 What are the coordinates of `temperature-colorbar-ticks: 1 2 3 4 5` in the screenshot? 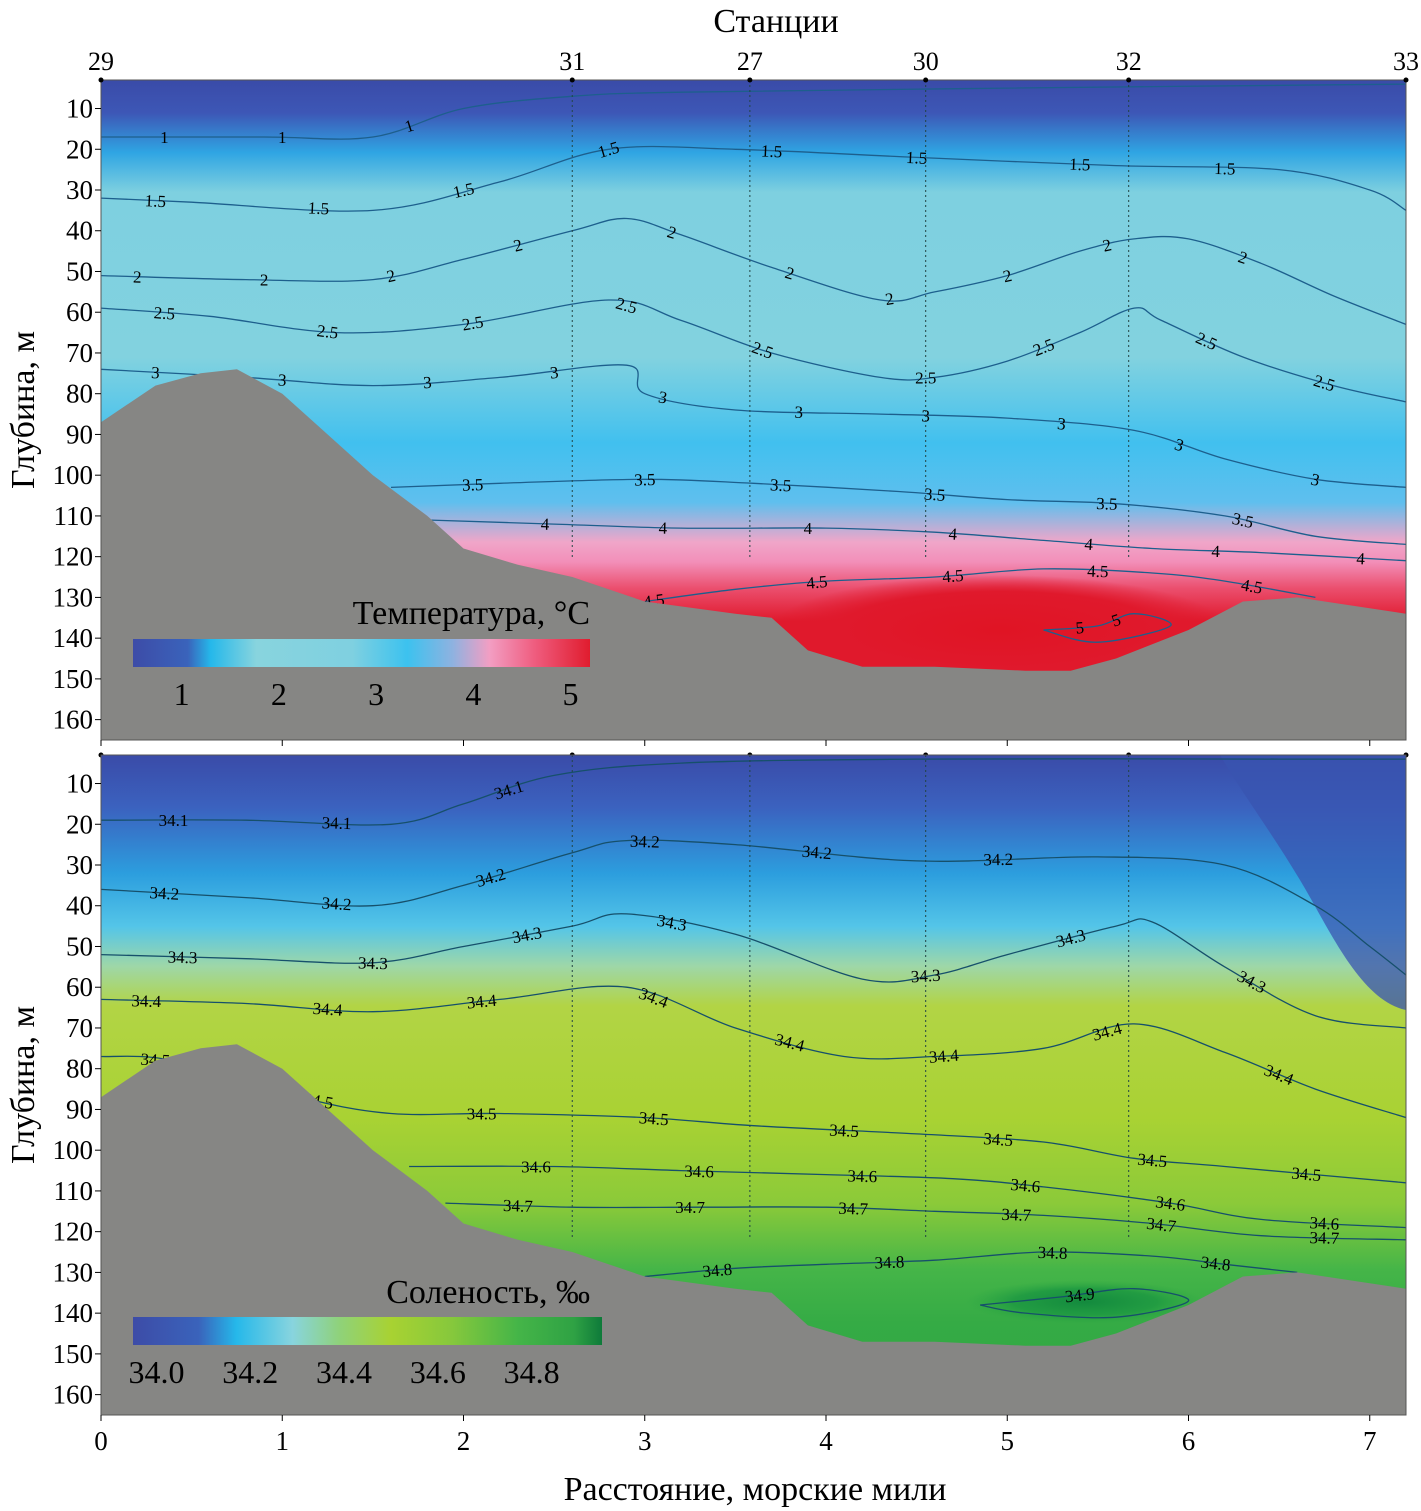 It's located at (376, 694).